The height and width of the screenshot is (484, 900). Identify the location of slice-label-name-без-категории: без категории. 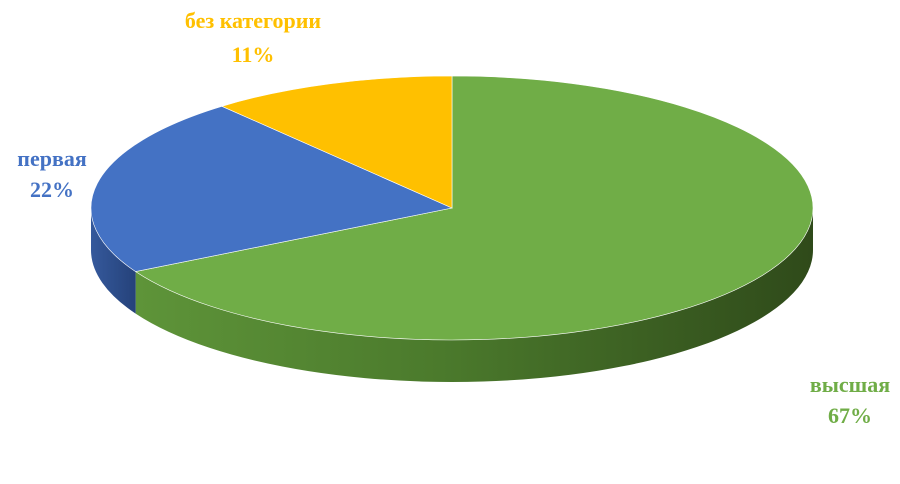
(253, 20).